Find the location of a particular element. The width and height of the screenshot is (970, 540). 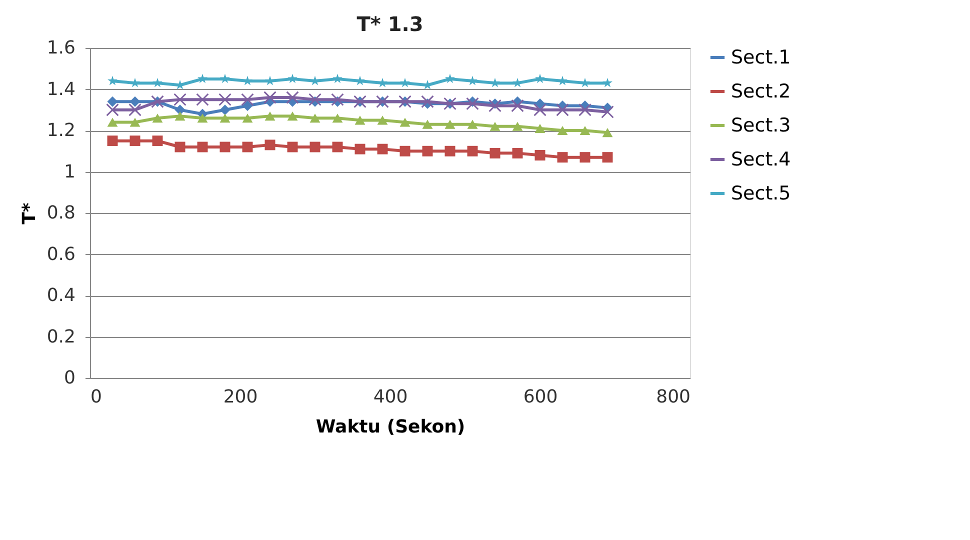

y-tick-label: 0.8 is located at coordinates (61, 213).